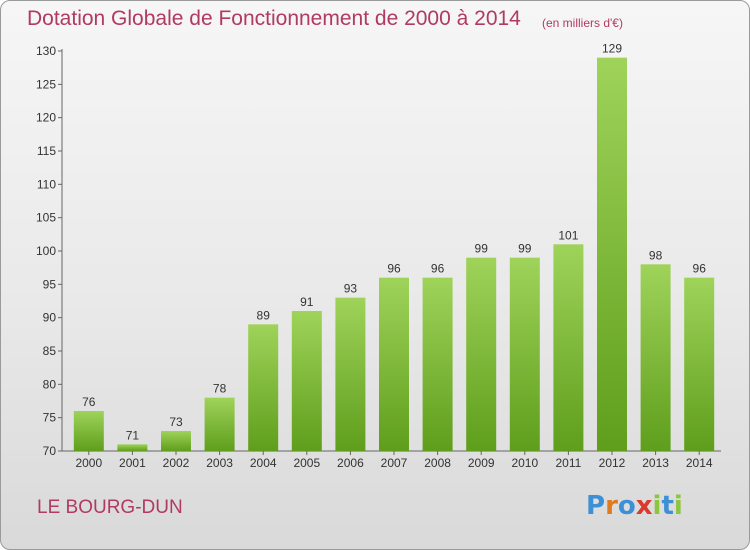  I want to click on proxiti-logo: Proxiti, so click(634, 506).